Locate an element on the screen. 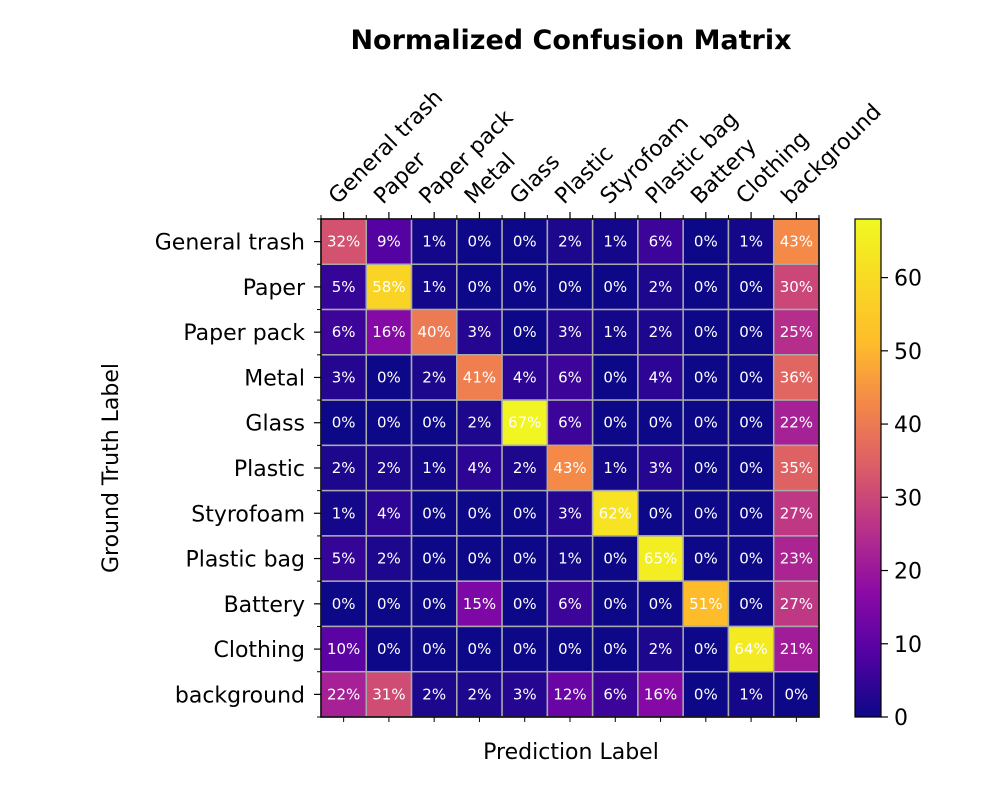 The image size is (990, 792). cell-value-label: 12% is located at coordinates (569, 694).